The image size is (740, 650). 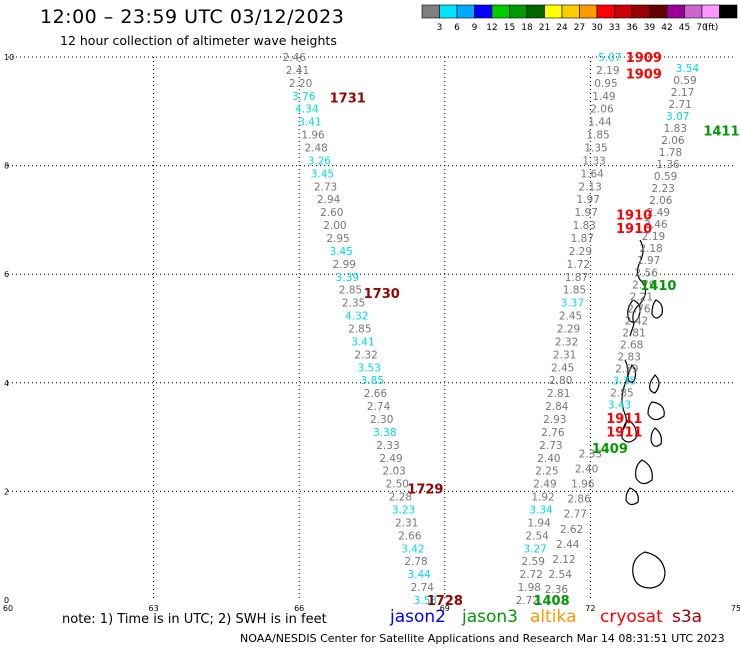 What do you see at coordinates (329, 200) in the screenshot?
I see `wave-height-label: 2.94` at bounding box center [329, 200].